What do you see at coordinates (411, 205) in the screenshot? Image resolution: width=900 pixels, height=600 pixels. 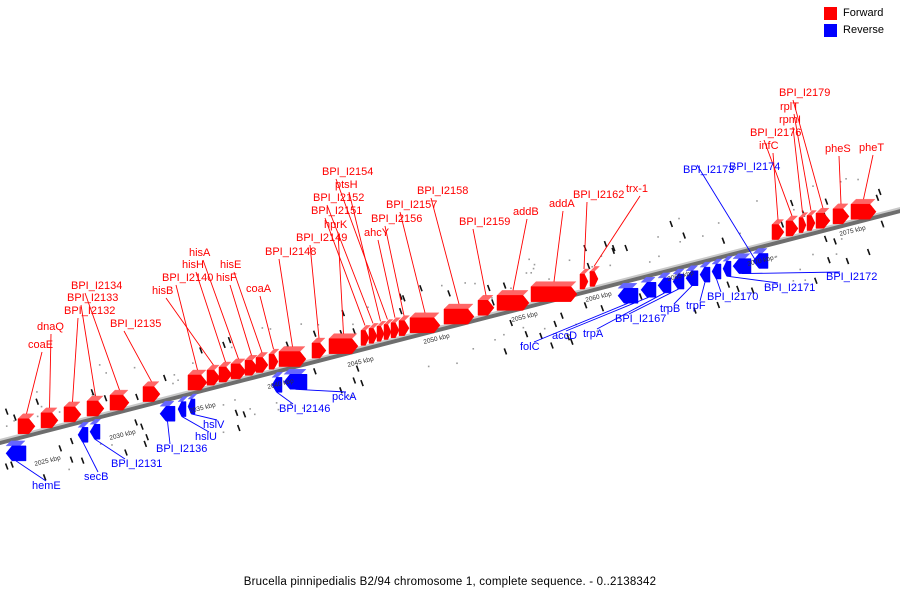 I see `gene-label: BPI_I2157` at bounding box center [411, 205].